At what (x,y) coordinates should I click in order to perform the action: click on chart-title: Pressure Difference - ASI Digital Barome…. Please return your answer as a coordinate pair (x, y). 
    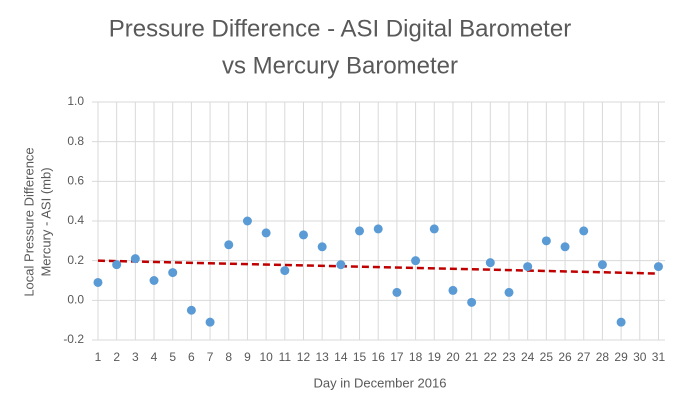
    Looking at the image, I should click on (340, 28).